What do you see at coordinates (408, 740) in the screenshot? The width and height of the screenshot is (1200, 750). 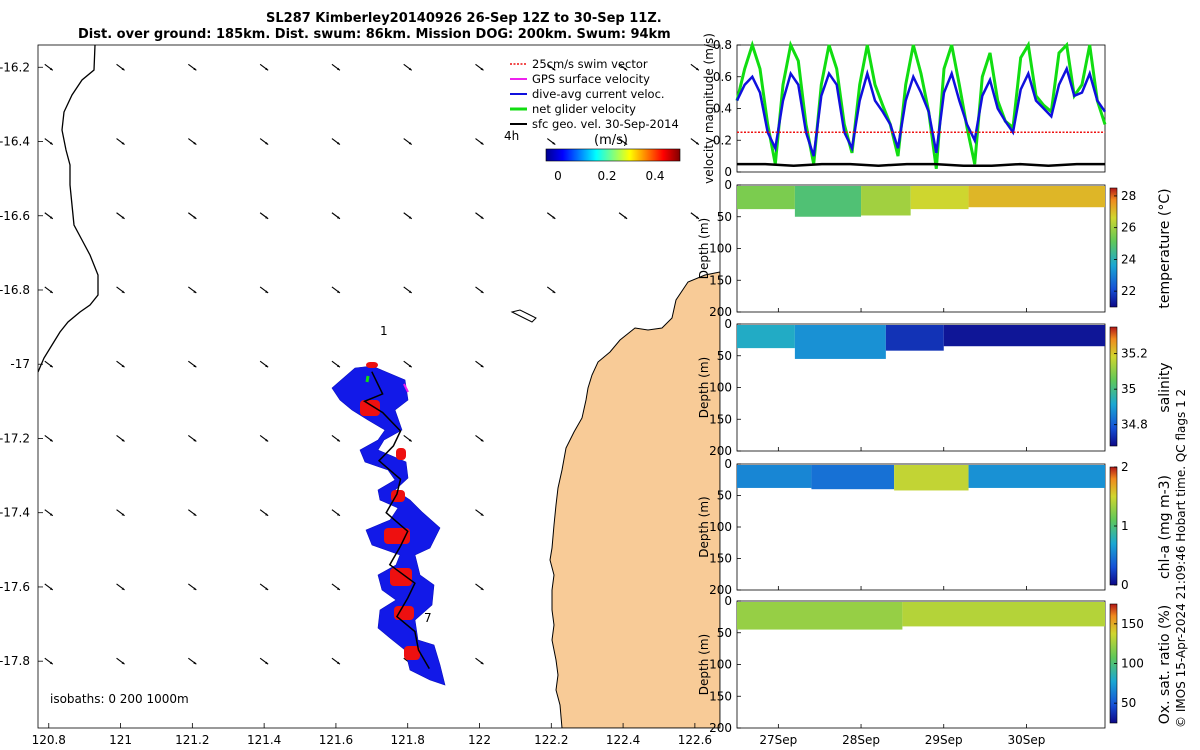 I see `map-xtick-label: 121.8` at bounding box center [408, 740].